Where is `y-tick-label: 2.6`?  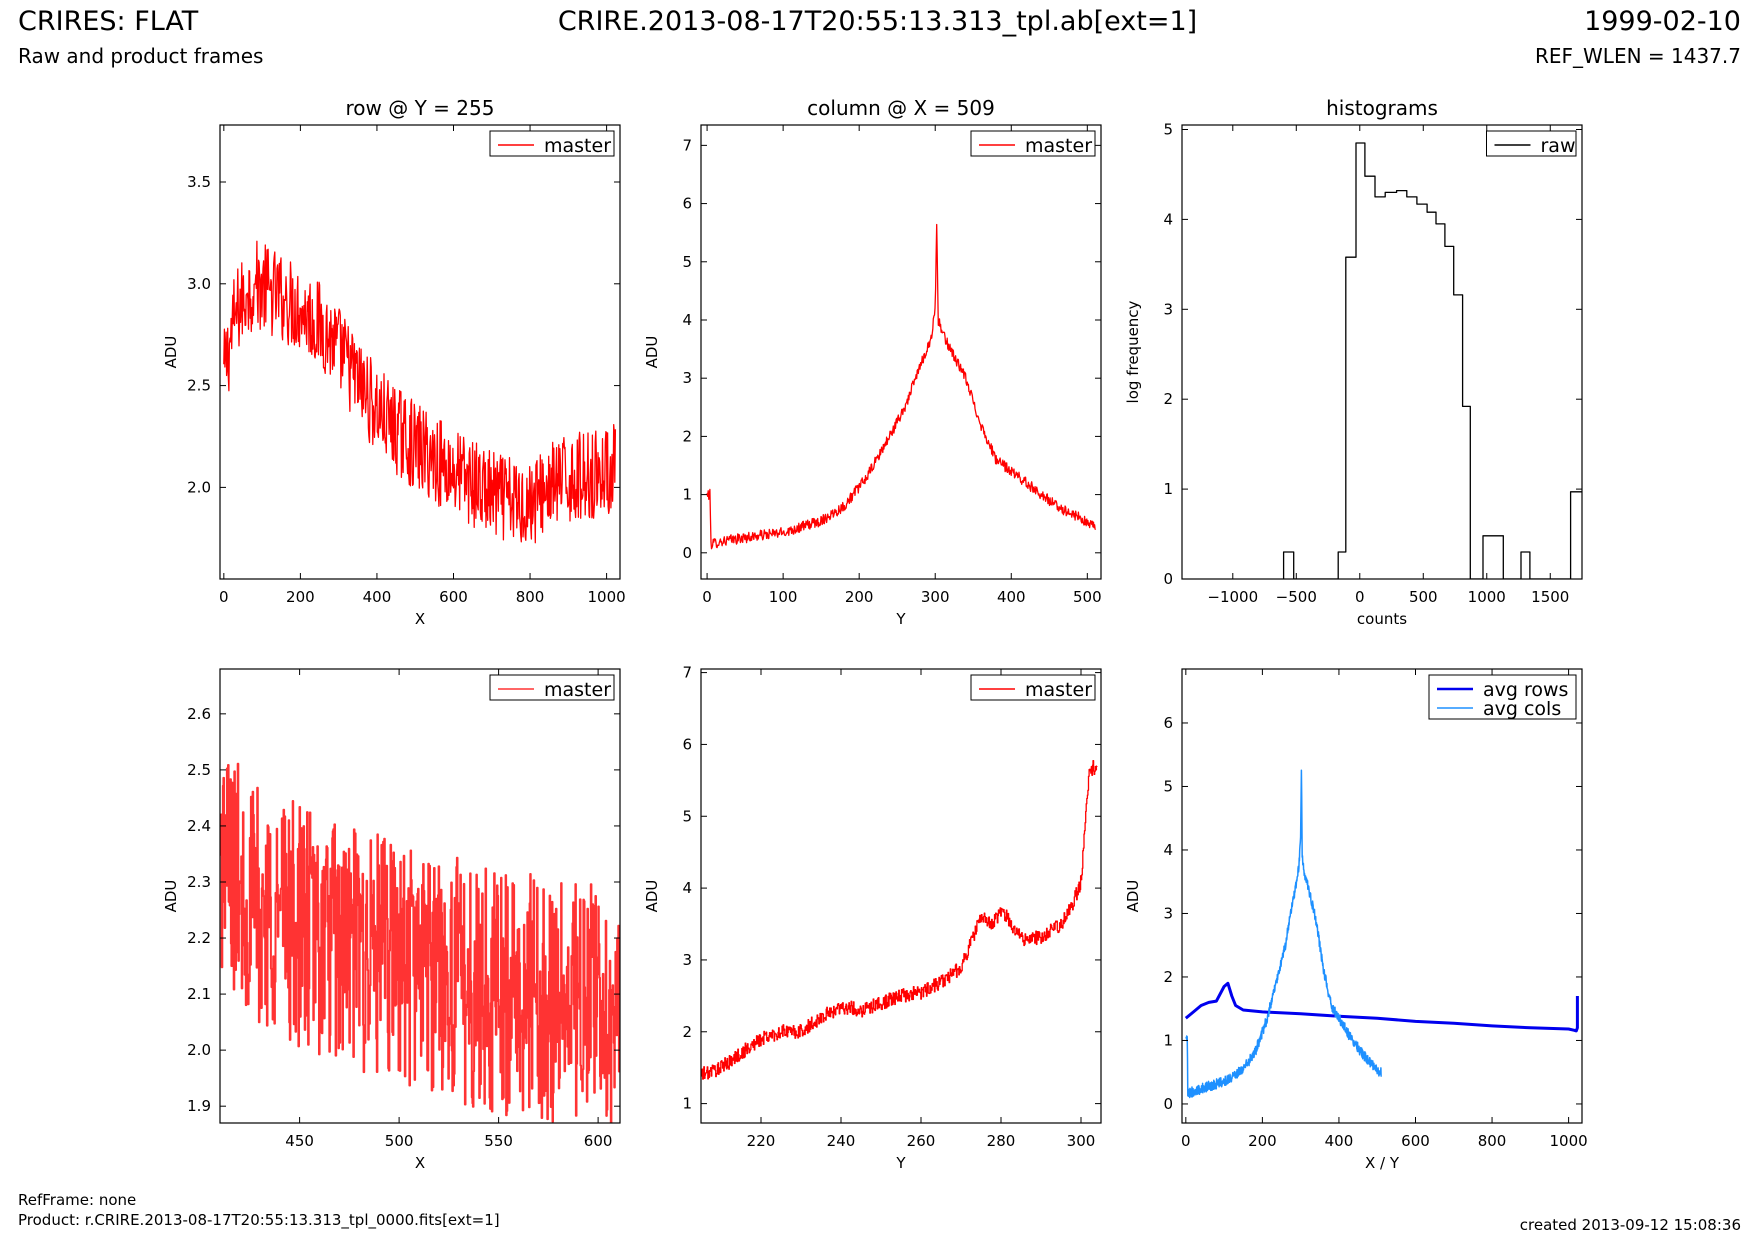 y-tick-label: 2.6 is located at coordinates (199, 714).